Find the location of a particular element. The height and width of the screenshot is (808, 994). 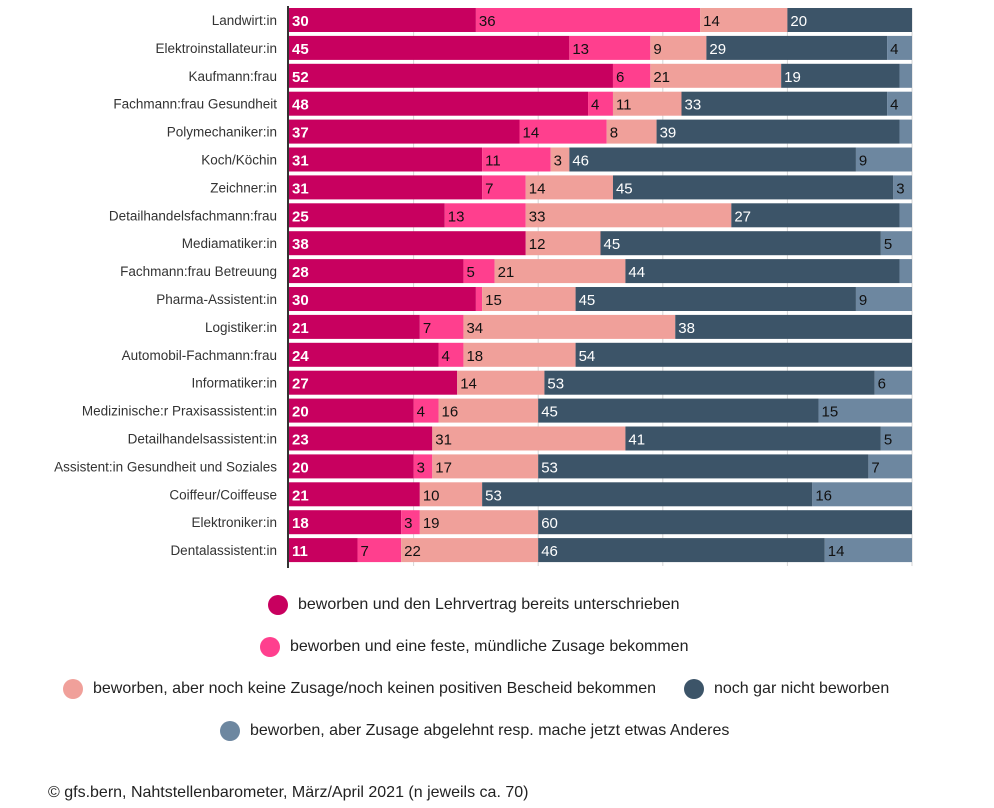

data-label-s1: 5 is located at coordinates (470, 272).